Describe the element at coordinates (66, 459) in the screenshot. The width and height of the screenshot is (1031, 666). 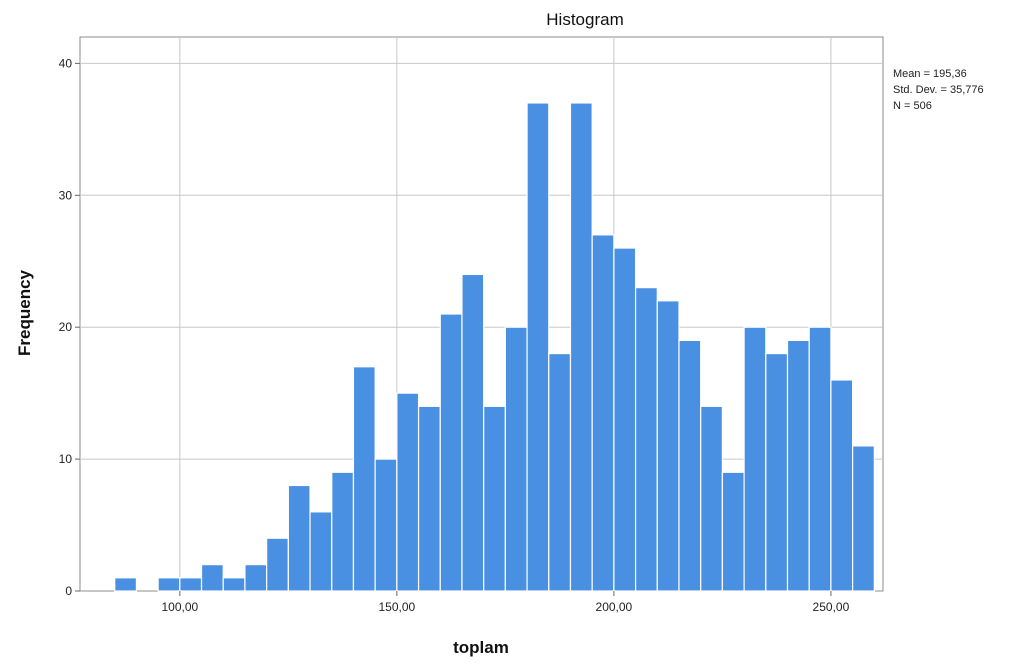
I see `y-tick-label: 10` at that location.